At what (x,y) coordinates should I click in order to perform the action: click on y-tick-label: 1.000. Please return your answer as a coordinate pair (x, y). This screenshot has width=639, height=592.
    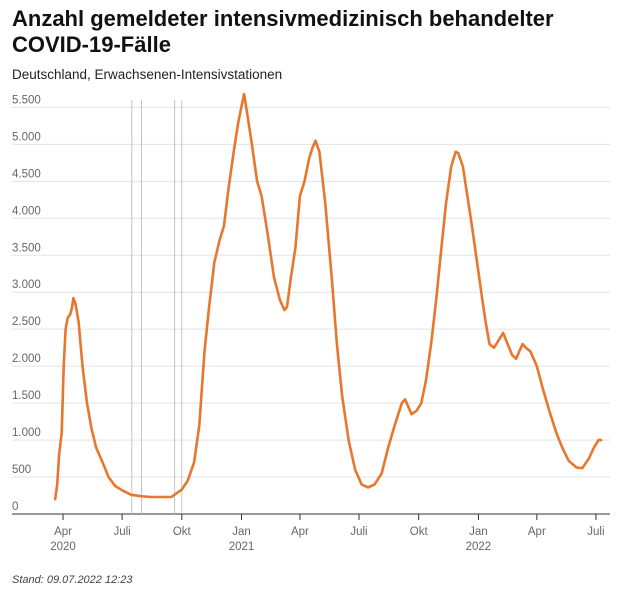
    Looking at the image, I should click on (26, 433).